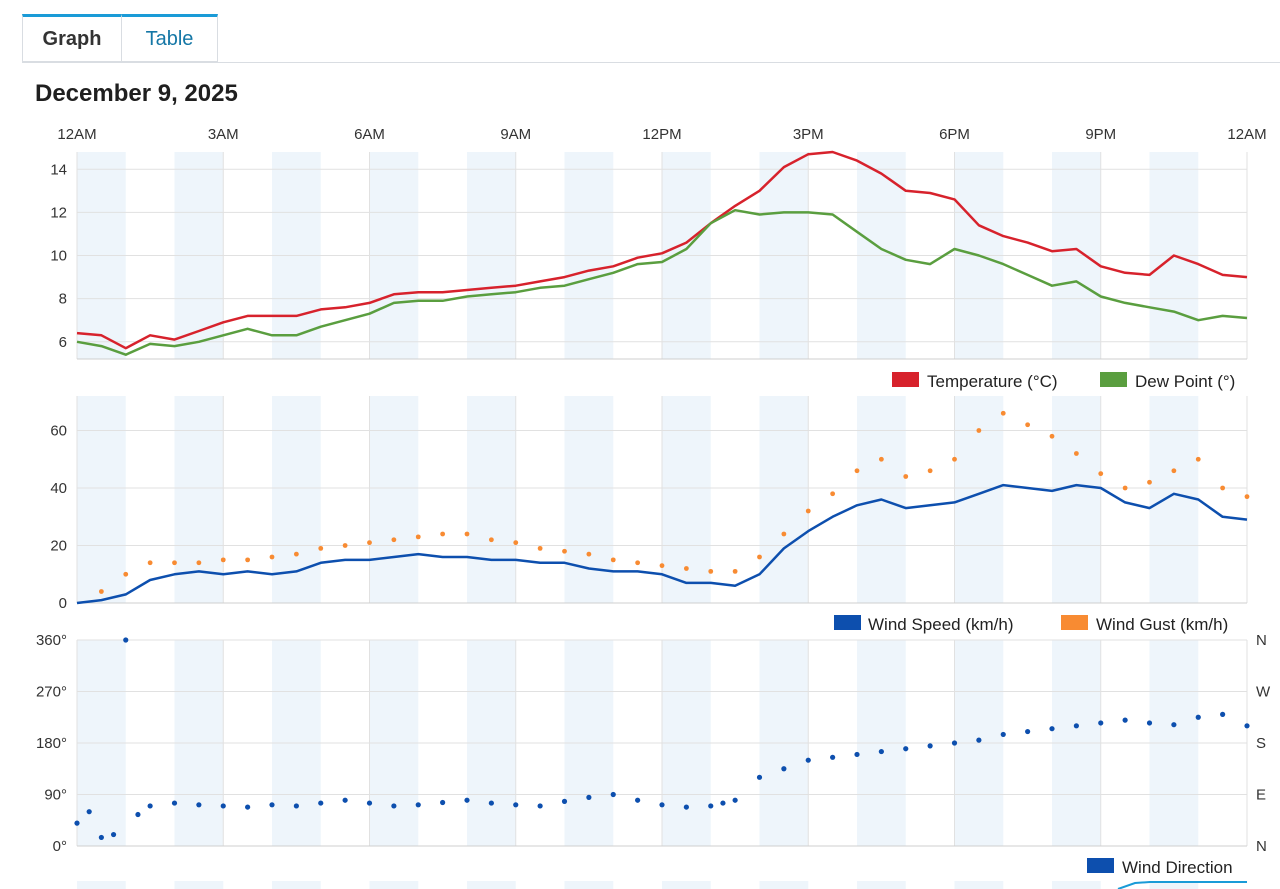 This screenshot has width=1280, height=889. I want to click on page-title: December 9, 2025, so click(136, 93).